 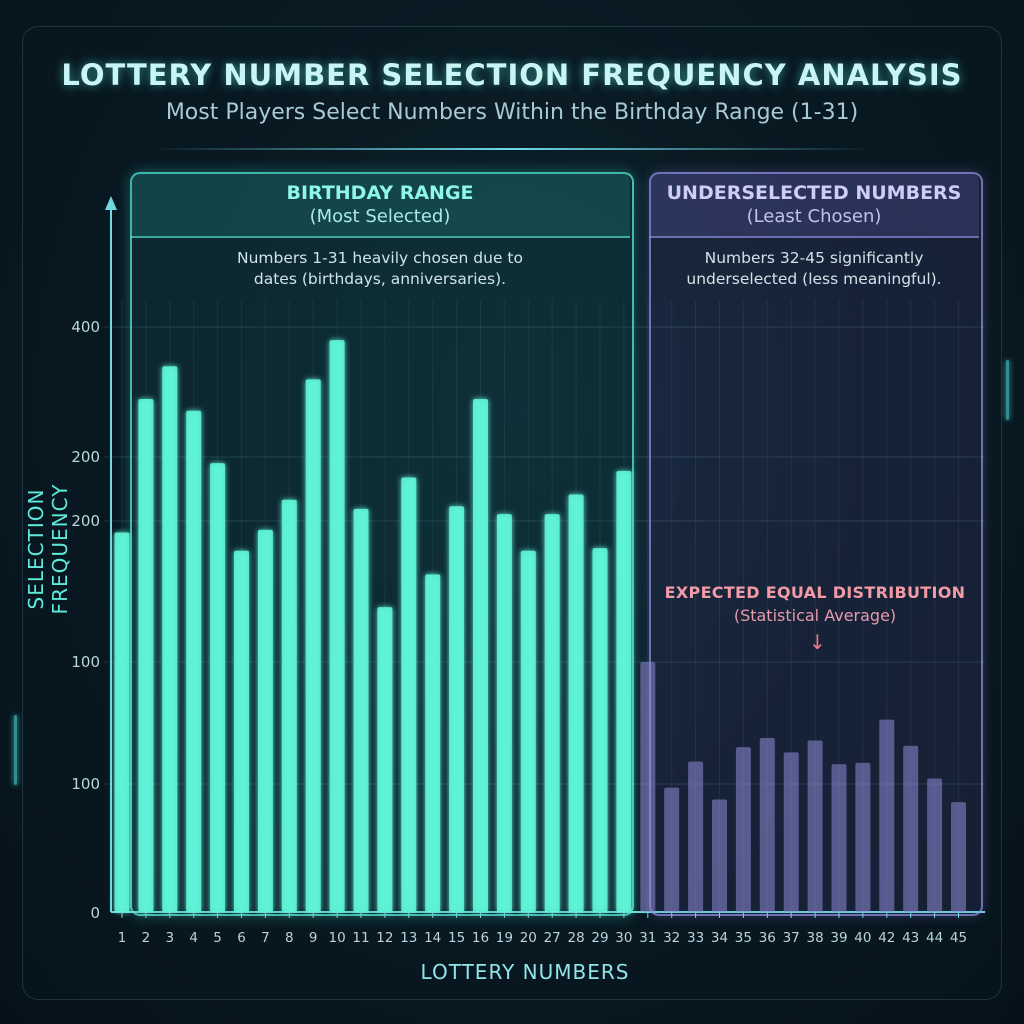 What do you see at coordinates (552, 938) in the screenshot?
I see `x-tick-label: 27` at bounding box center [552, 938].